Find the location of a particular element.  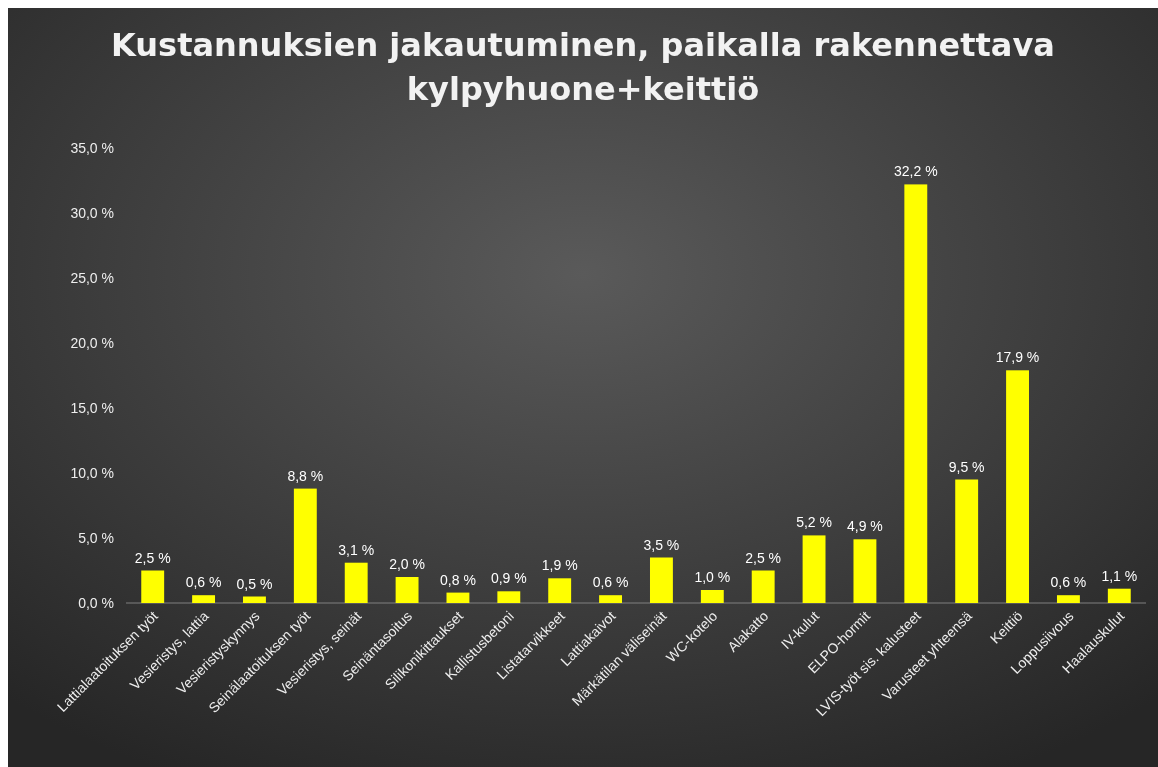

y-tick-label: 0,0 % is located at coordinates (96, 602).